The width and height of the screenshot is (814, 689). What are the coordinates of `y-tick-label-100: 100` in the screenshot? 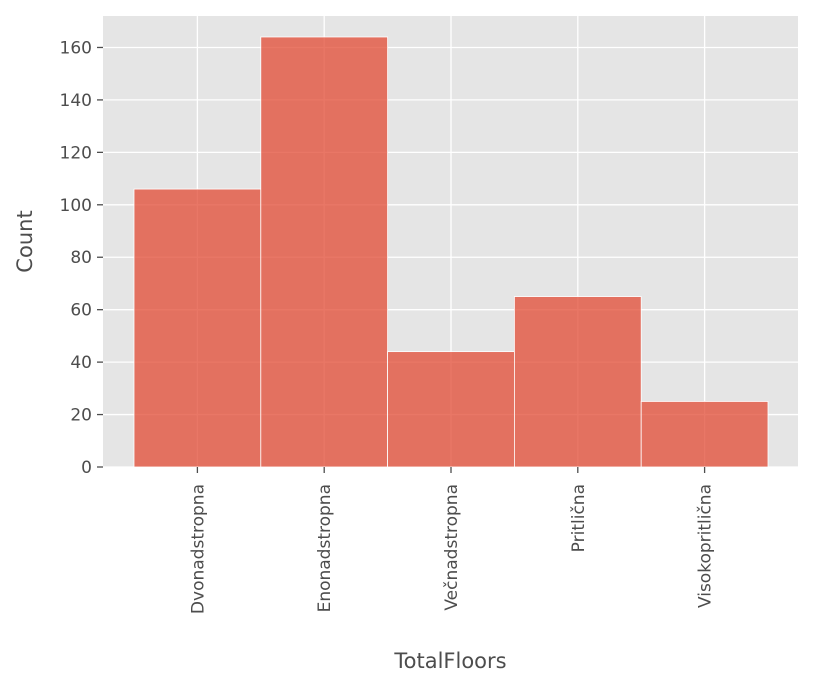 It's located at (76, 206).